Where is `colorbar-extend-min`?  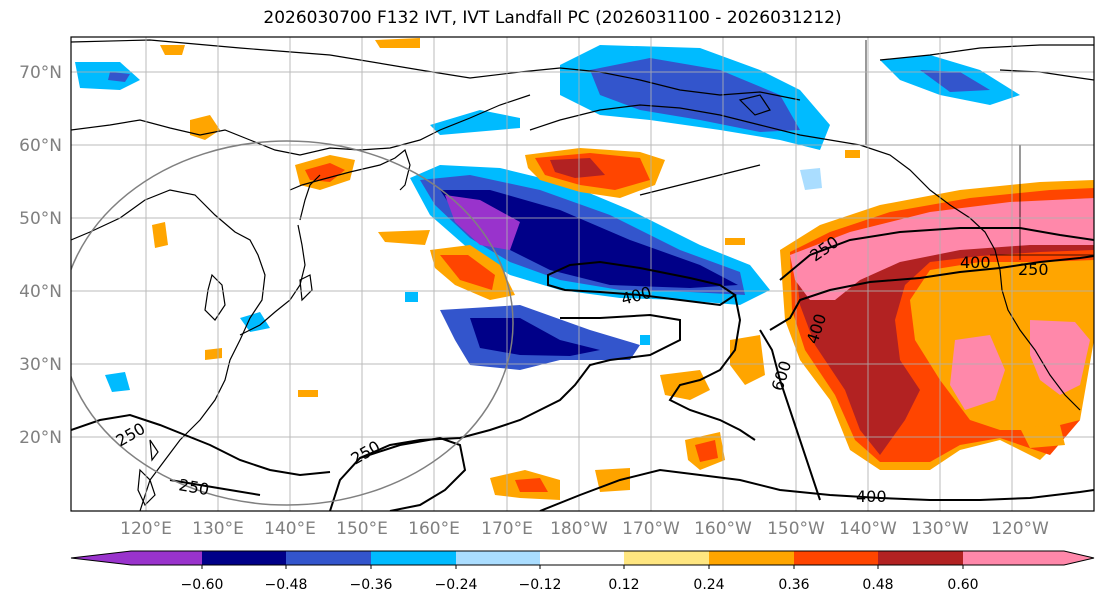 colorbar-extend-min is located at coordinates (101, 558).